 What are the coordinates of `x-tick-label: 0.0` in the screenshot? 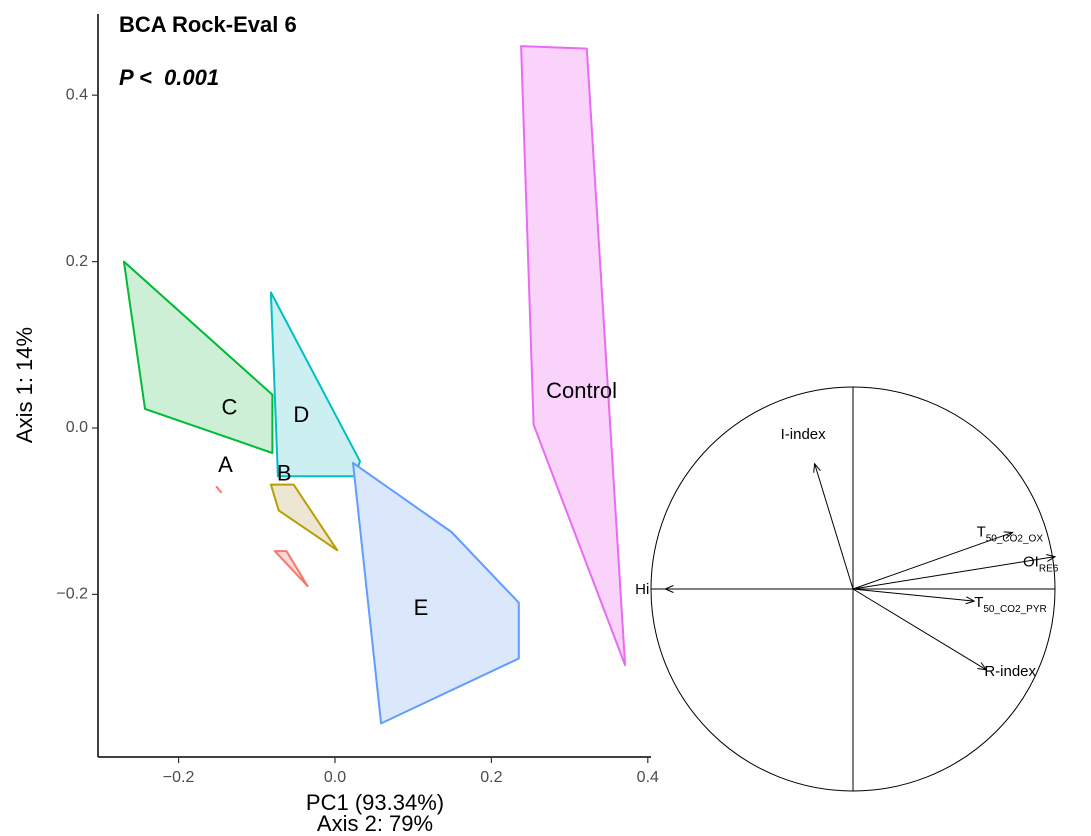 It's located at (335, 777).